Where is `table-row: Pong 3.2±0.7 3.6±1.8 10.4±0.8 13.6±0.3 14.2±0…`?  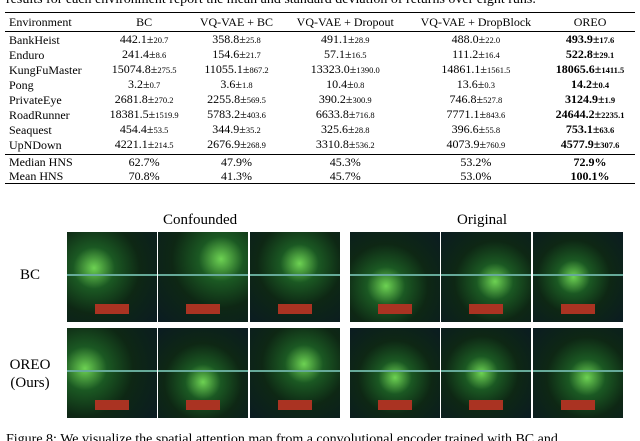 table-row: Pong 3.2±0.7 3.6±1.8 10.4±0.8 13.6±0.3 14.2±0… is located at coordinates (320, 84).